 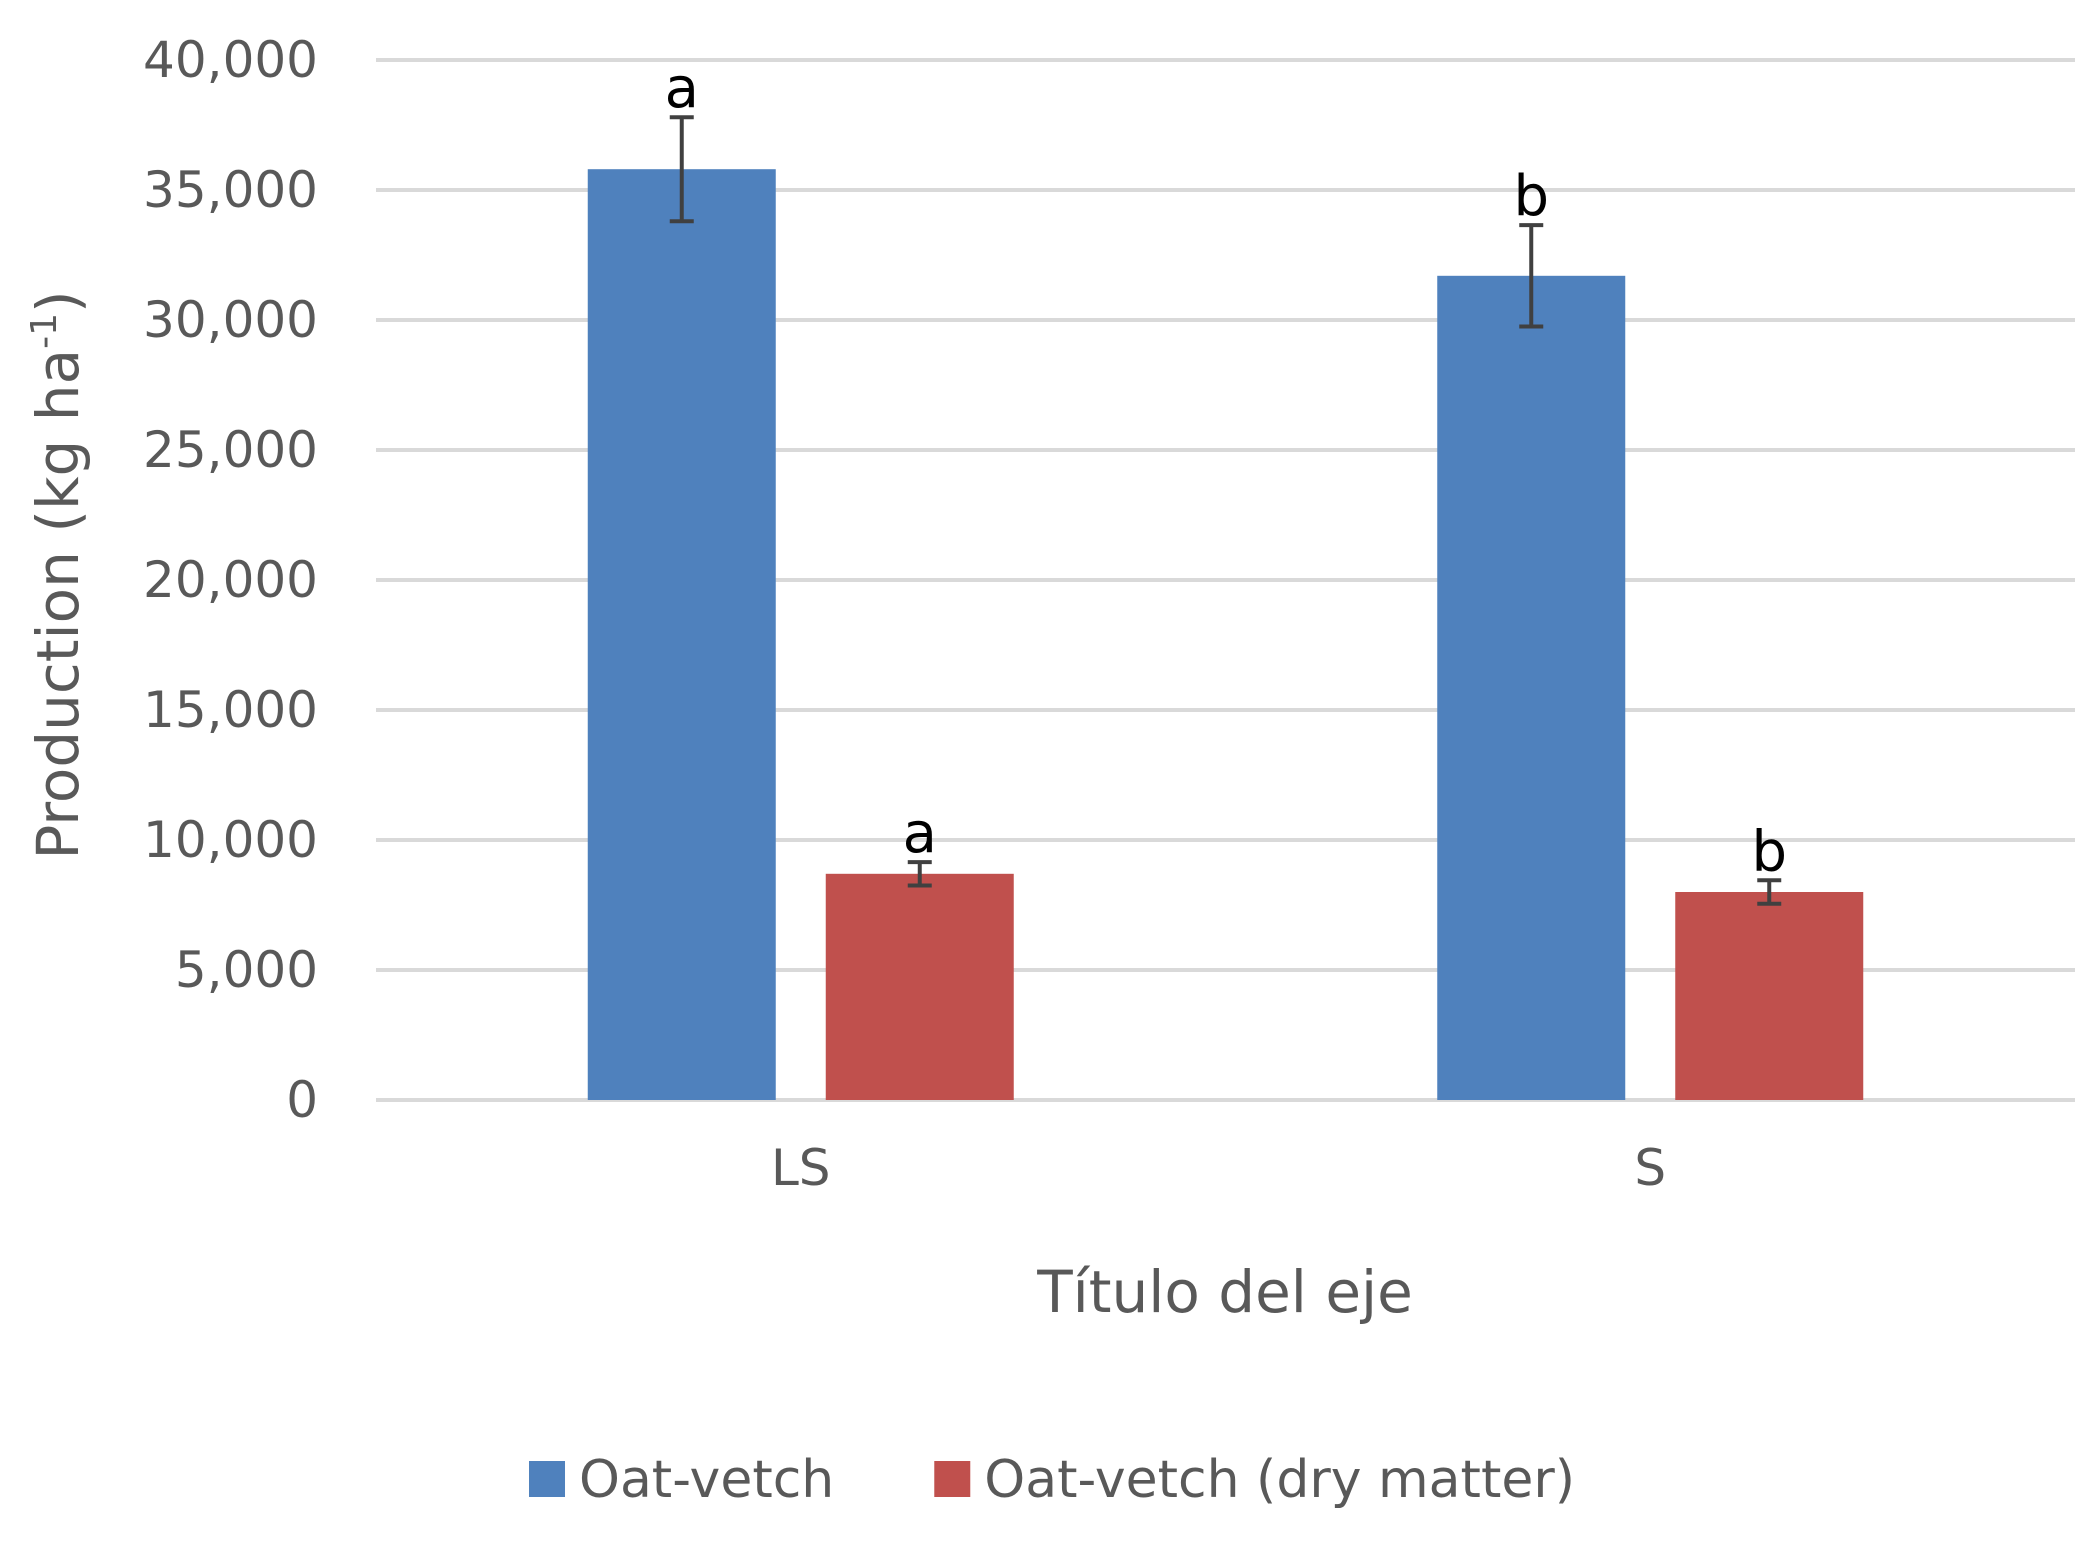 I want to click on y-tick-label: 40,000, so click(x=230, y=60).